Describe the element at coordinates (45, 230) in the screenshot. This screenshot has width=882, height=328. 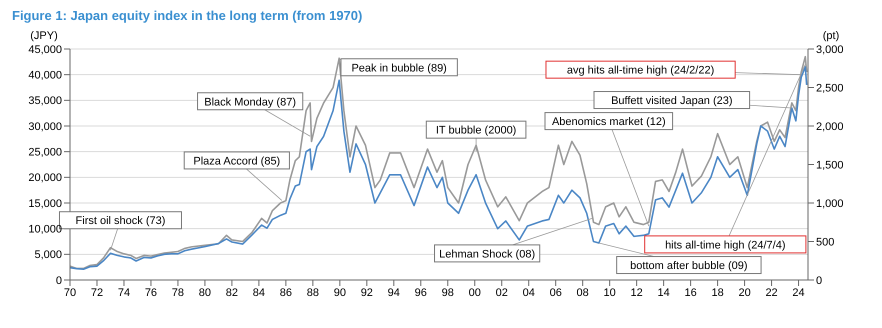
I see `y-tick-label: 10,000` at that location.